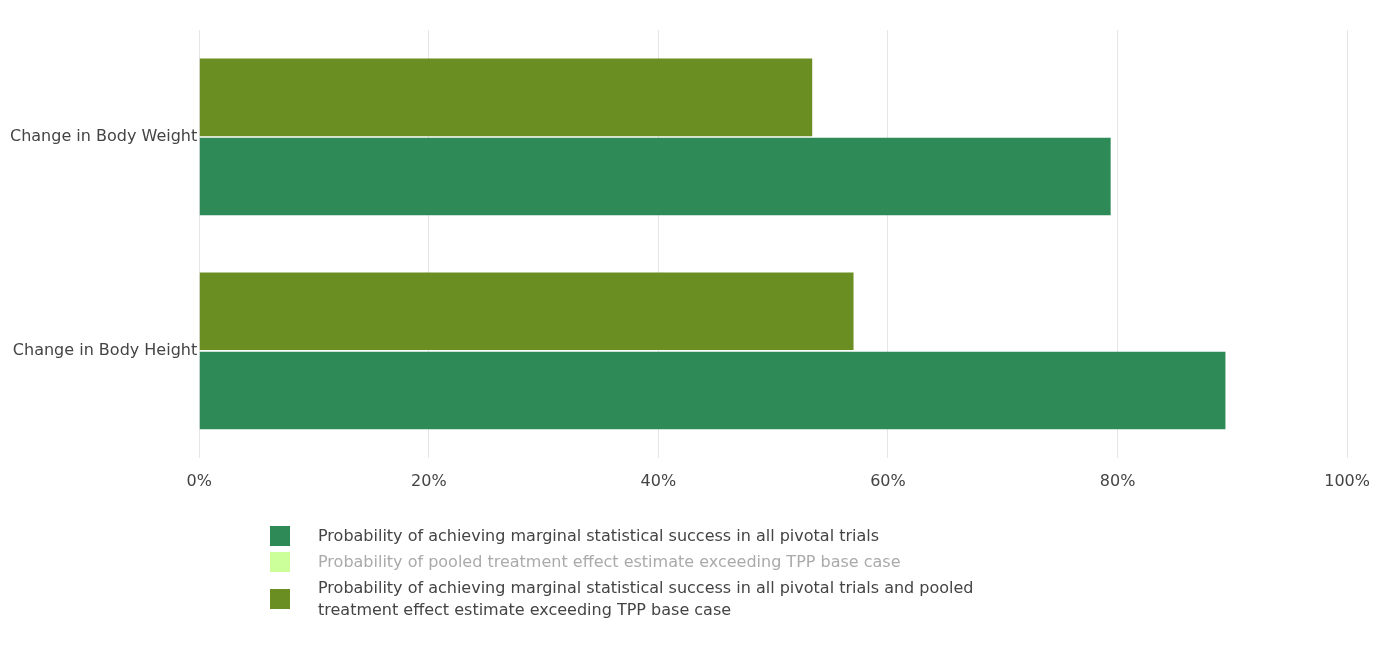 The width and height of the screenshot is (1384, 650). Describe the element at coordinates (609, 562) in the screenshot. I see `legend-label: Probability of pooled treatment effect estimate exceeding TPP base case` at that location.